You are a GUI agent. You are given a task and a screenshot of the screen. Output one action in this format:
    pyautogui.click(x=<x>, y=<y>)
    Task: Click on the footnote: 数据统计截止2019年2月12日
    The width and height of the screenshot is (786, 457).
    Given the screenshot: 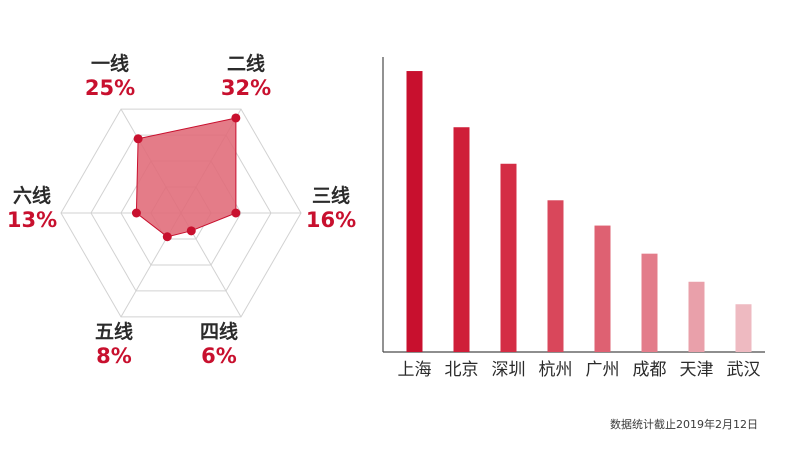 What is the action you would take?
    pyautogui.click(x=684, y=424)
    